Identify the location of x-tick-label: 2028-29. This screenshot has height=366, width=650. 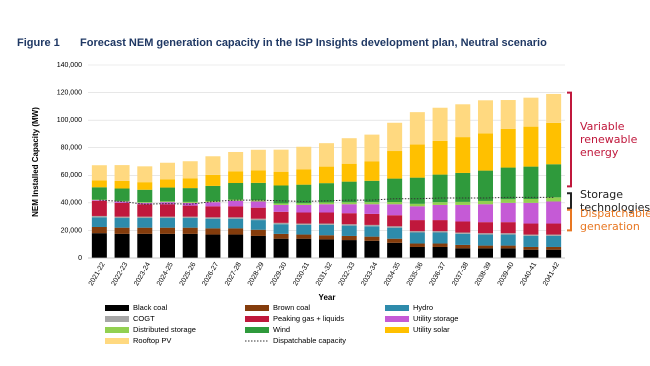
(256, 274).